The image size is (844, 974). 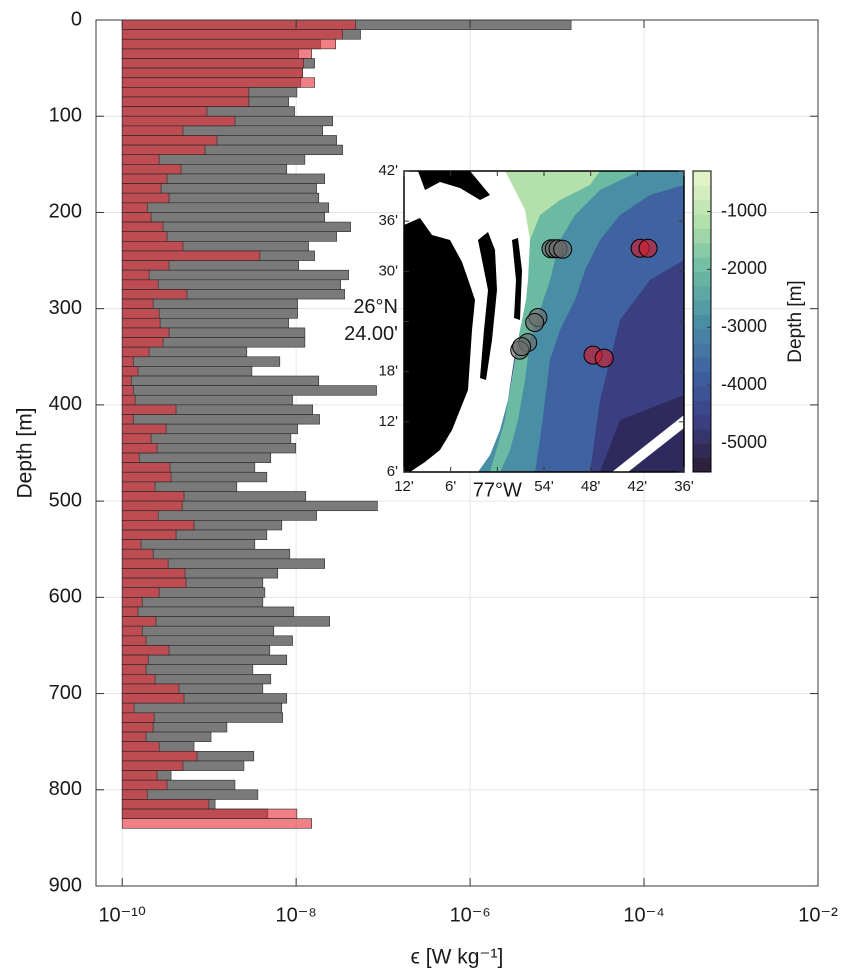 What do you see at coordinates (643, 915) in the screenshot?
I see `x-tick-label: 10⁻⁴` at bounding box center [643, 915].